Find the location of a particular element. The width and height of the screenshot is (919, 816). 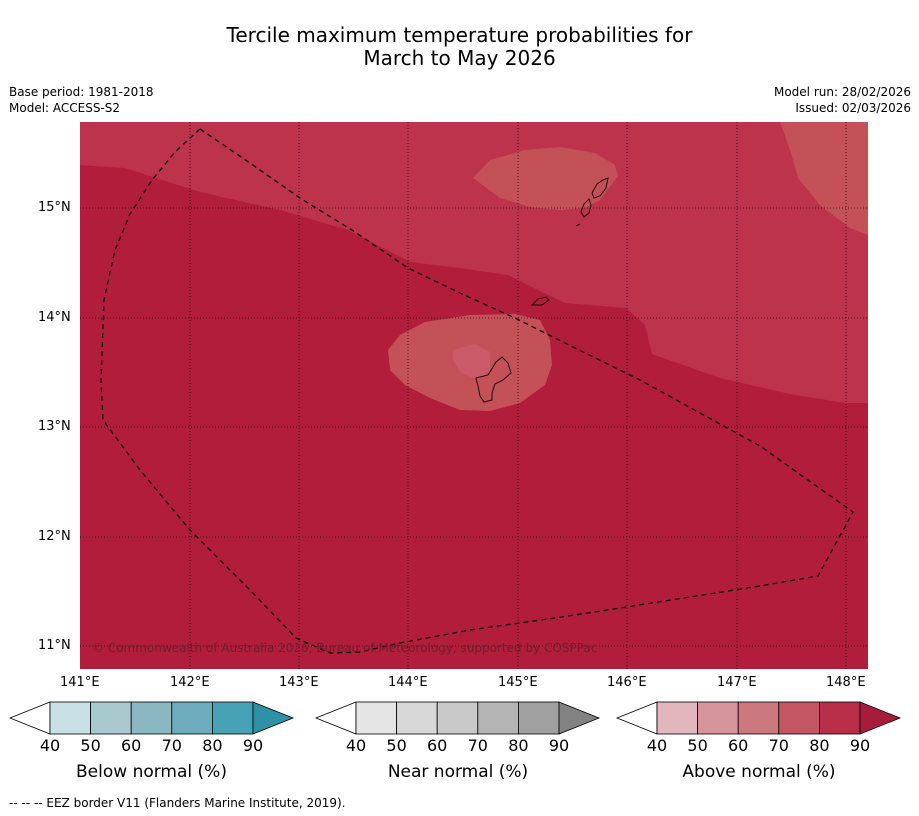

lat-label-14: 14°N is located at coordinates (54, 317).